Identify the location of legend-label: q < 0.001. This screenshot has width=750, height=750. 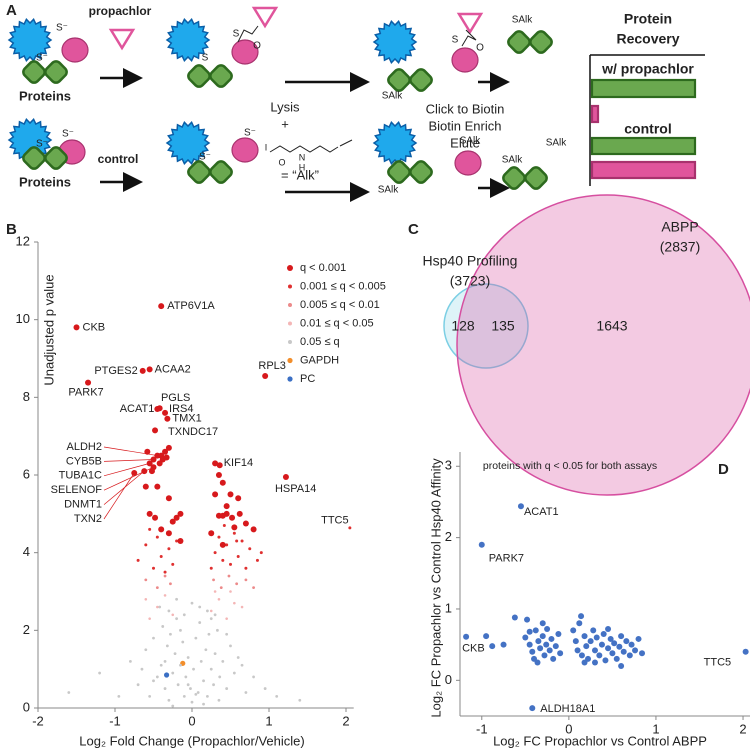
(323, 268).